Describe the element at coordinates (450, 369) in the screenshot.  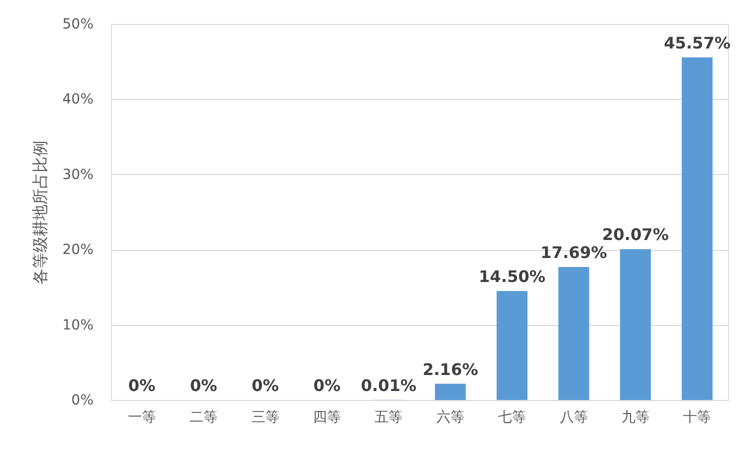
I see `data-label: 2.16%` at that location.